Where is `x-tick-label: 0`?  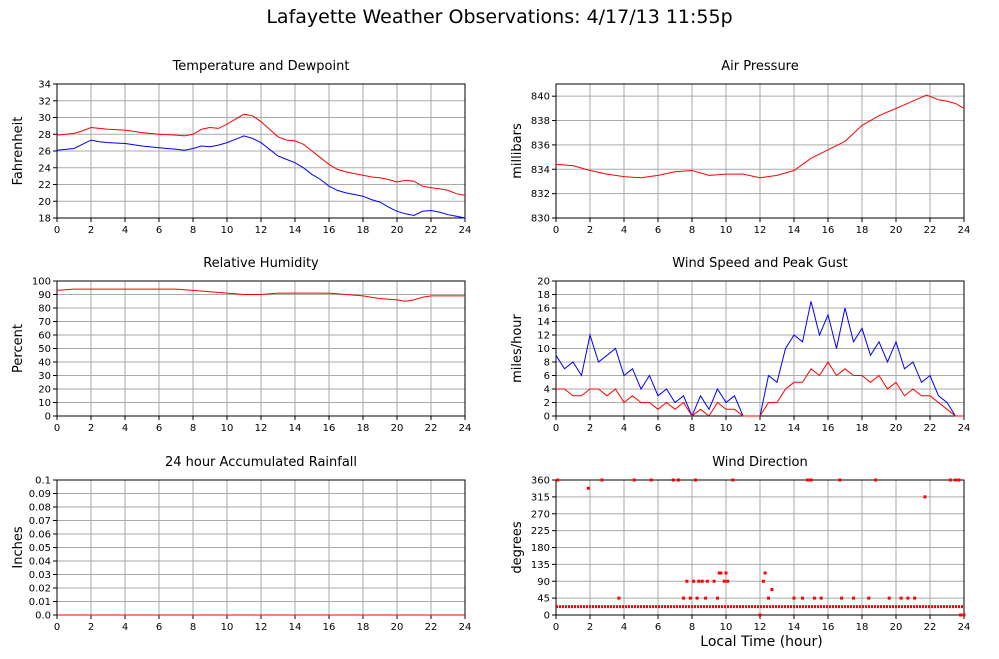
x-tick-label: 0 is located at coordinates (556, 230).